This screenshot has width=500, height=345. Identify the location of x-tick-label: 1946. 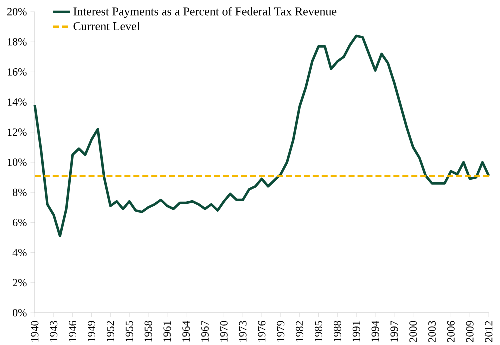
(73, 331).